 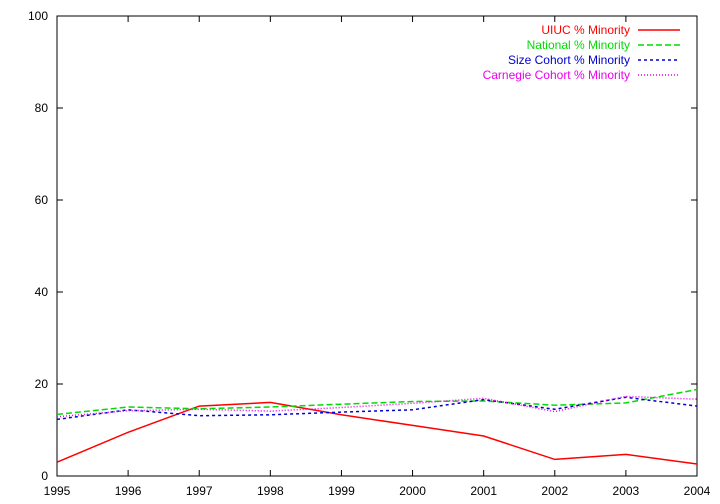 I want to click on y-tick-label: 80, so click(x=42, y=108).